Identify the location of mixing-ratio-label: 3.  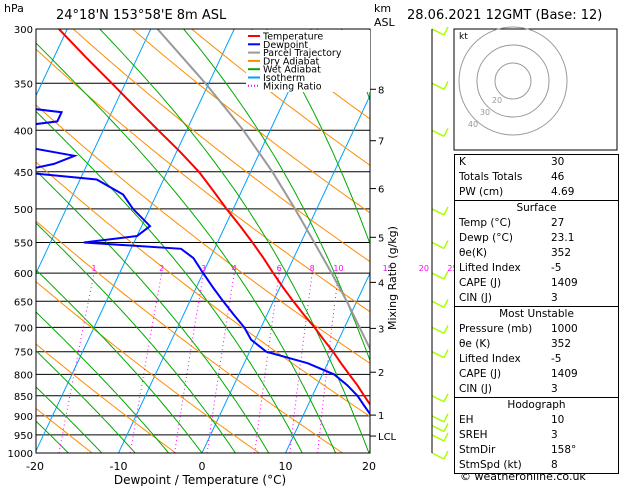
(203, 268).